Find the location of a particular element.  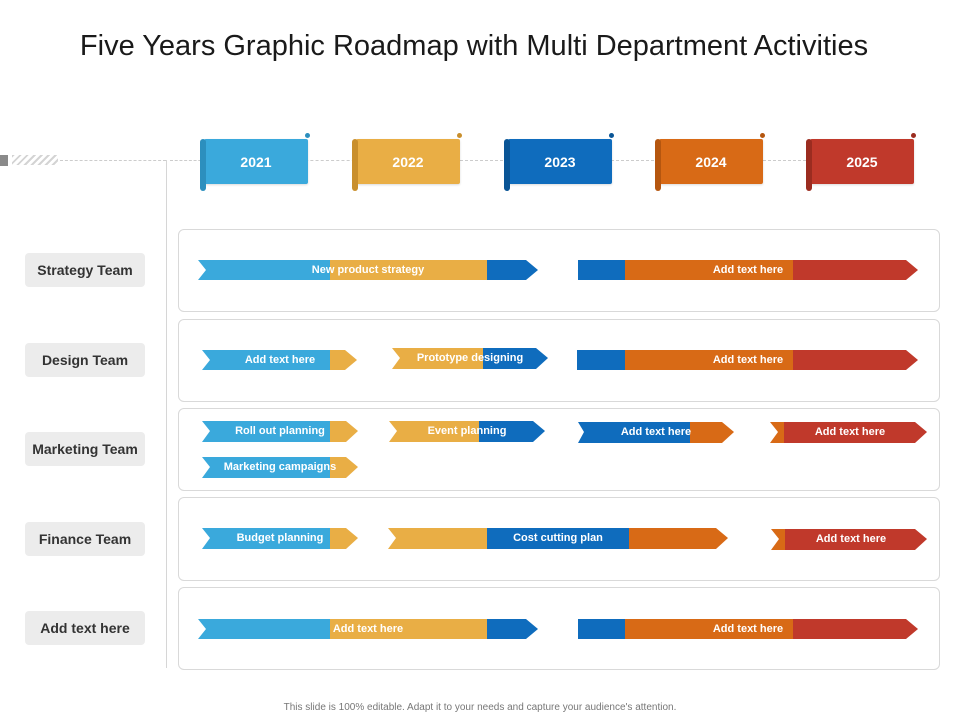

decorative-hatch is located at coordinates (35, 160).